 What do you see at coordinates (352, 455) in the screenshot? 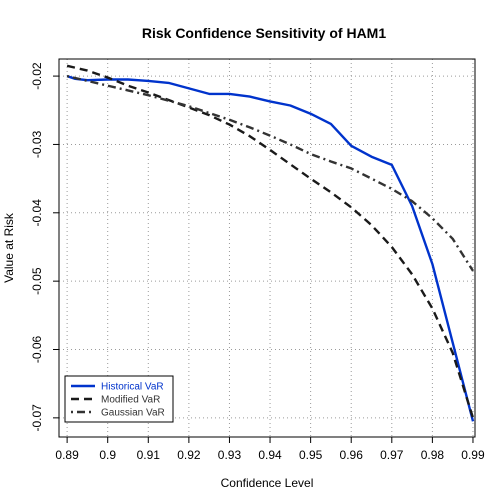
I see `x-tick-label: 0.96` at bounding box center [352, 455].